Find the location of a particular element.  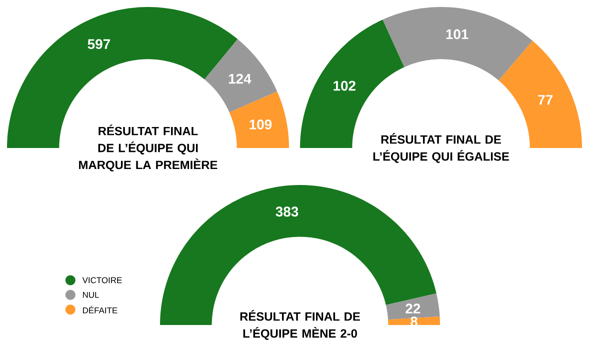

legend-label: VICTOIRE is located at coordinates (102, 280).